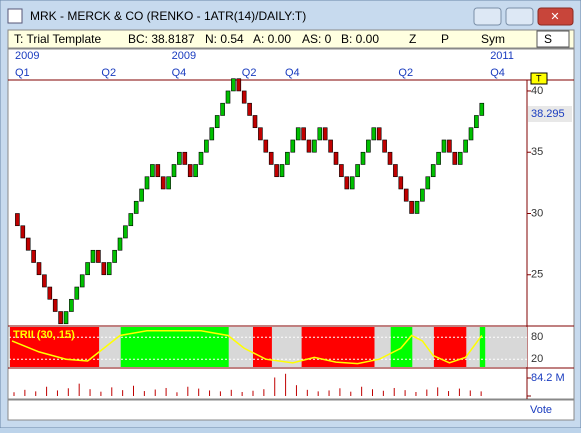 This screenshot has height=433, width=581. Describe the element at coordinates (161, 39) in the screenshot. I see `bc: BC: 38.8187` at that location.